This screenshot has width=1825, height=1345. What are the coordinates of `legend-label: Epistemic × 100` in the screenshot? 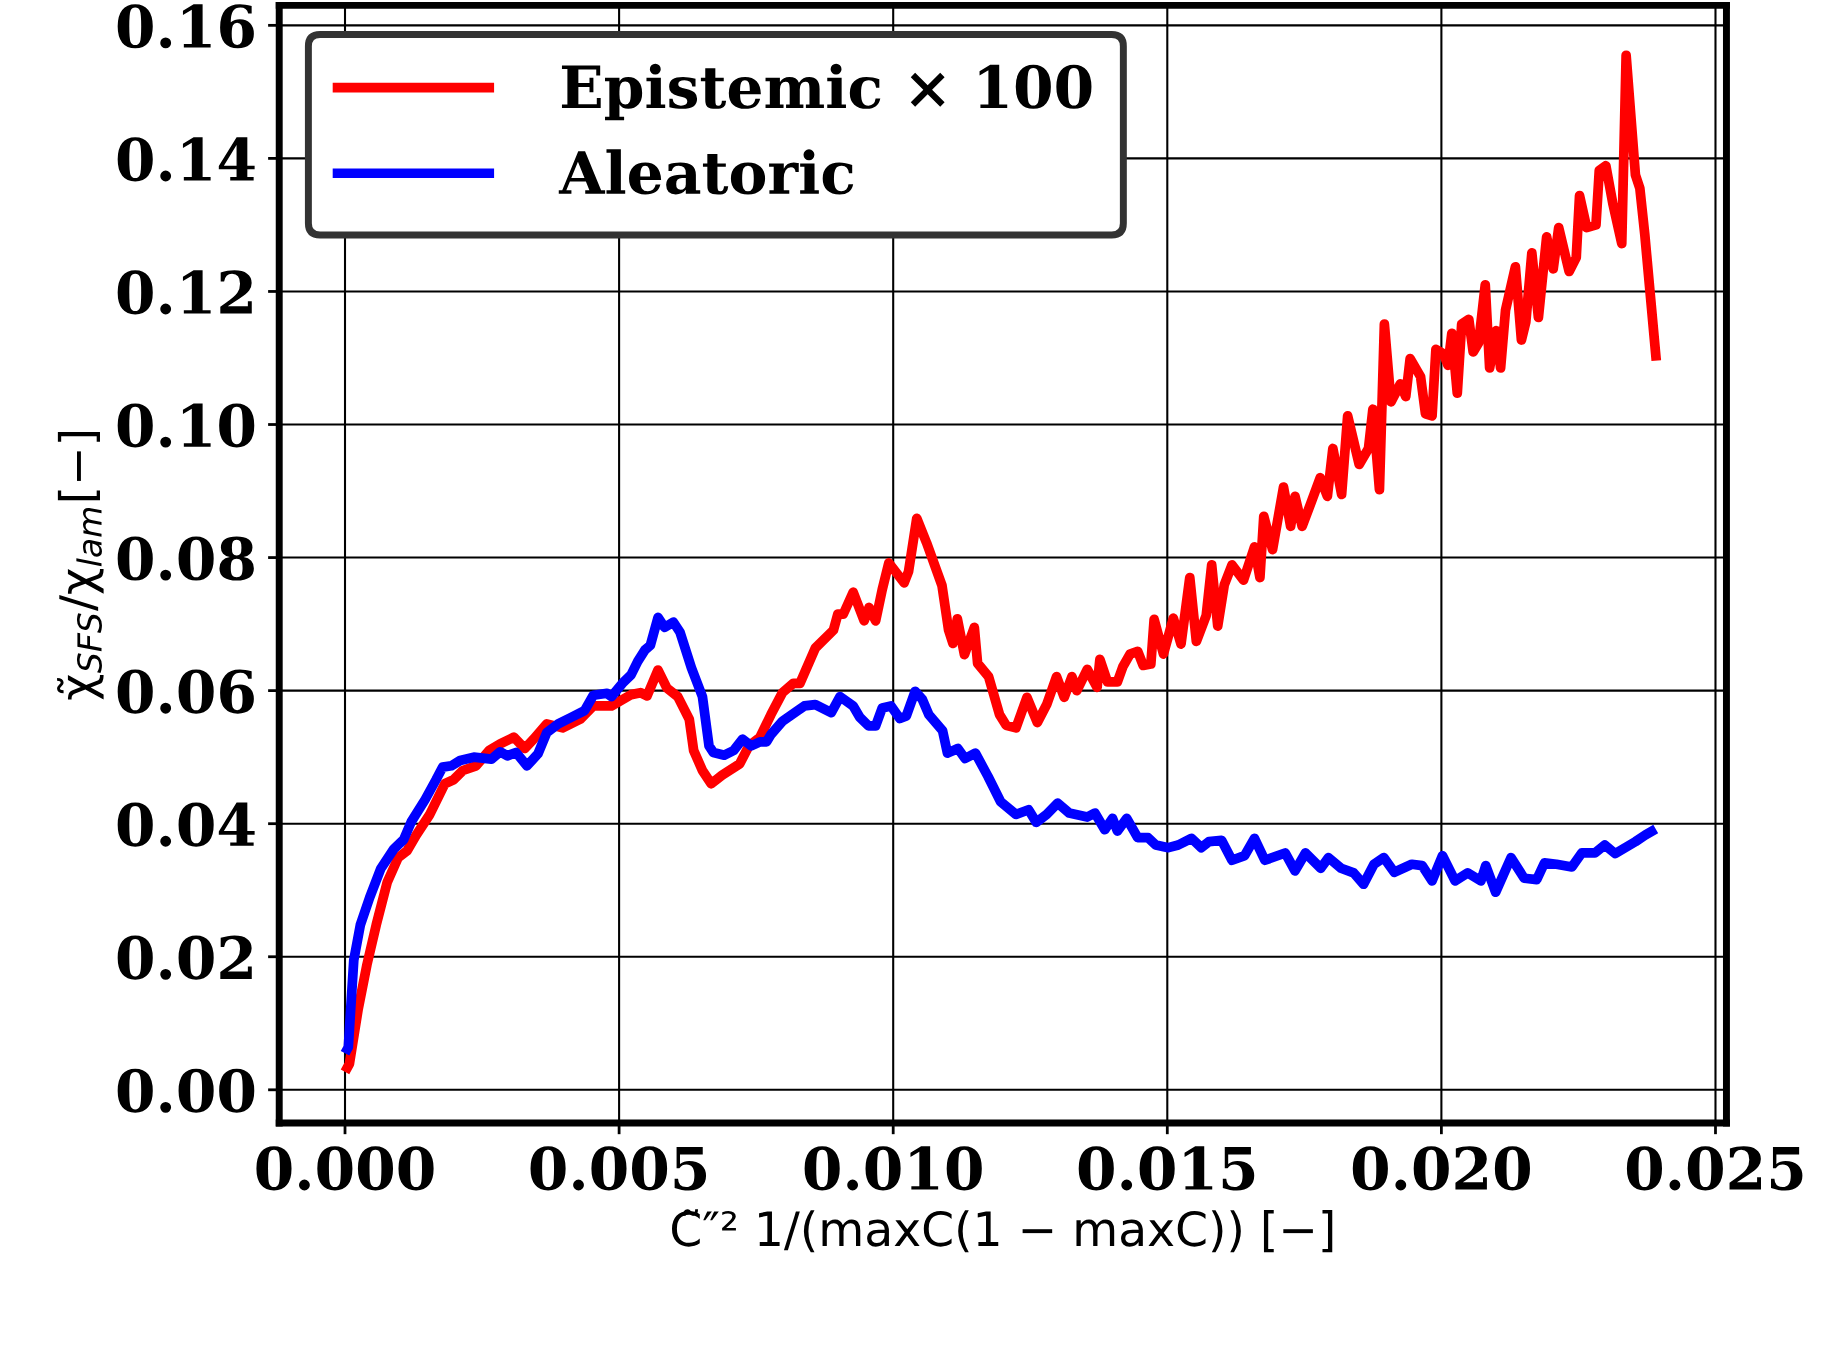 It's located at (826, 92).